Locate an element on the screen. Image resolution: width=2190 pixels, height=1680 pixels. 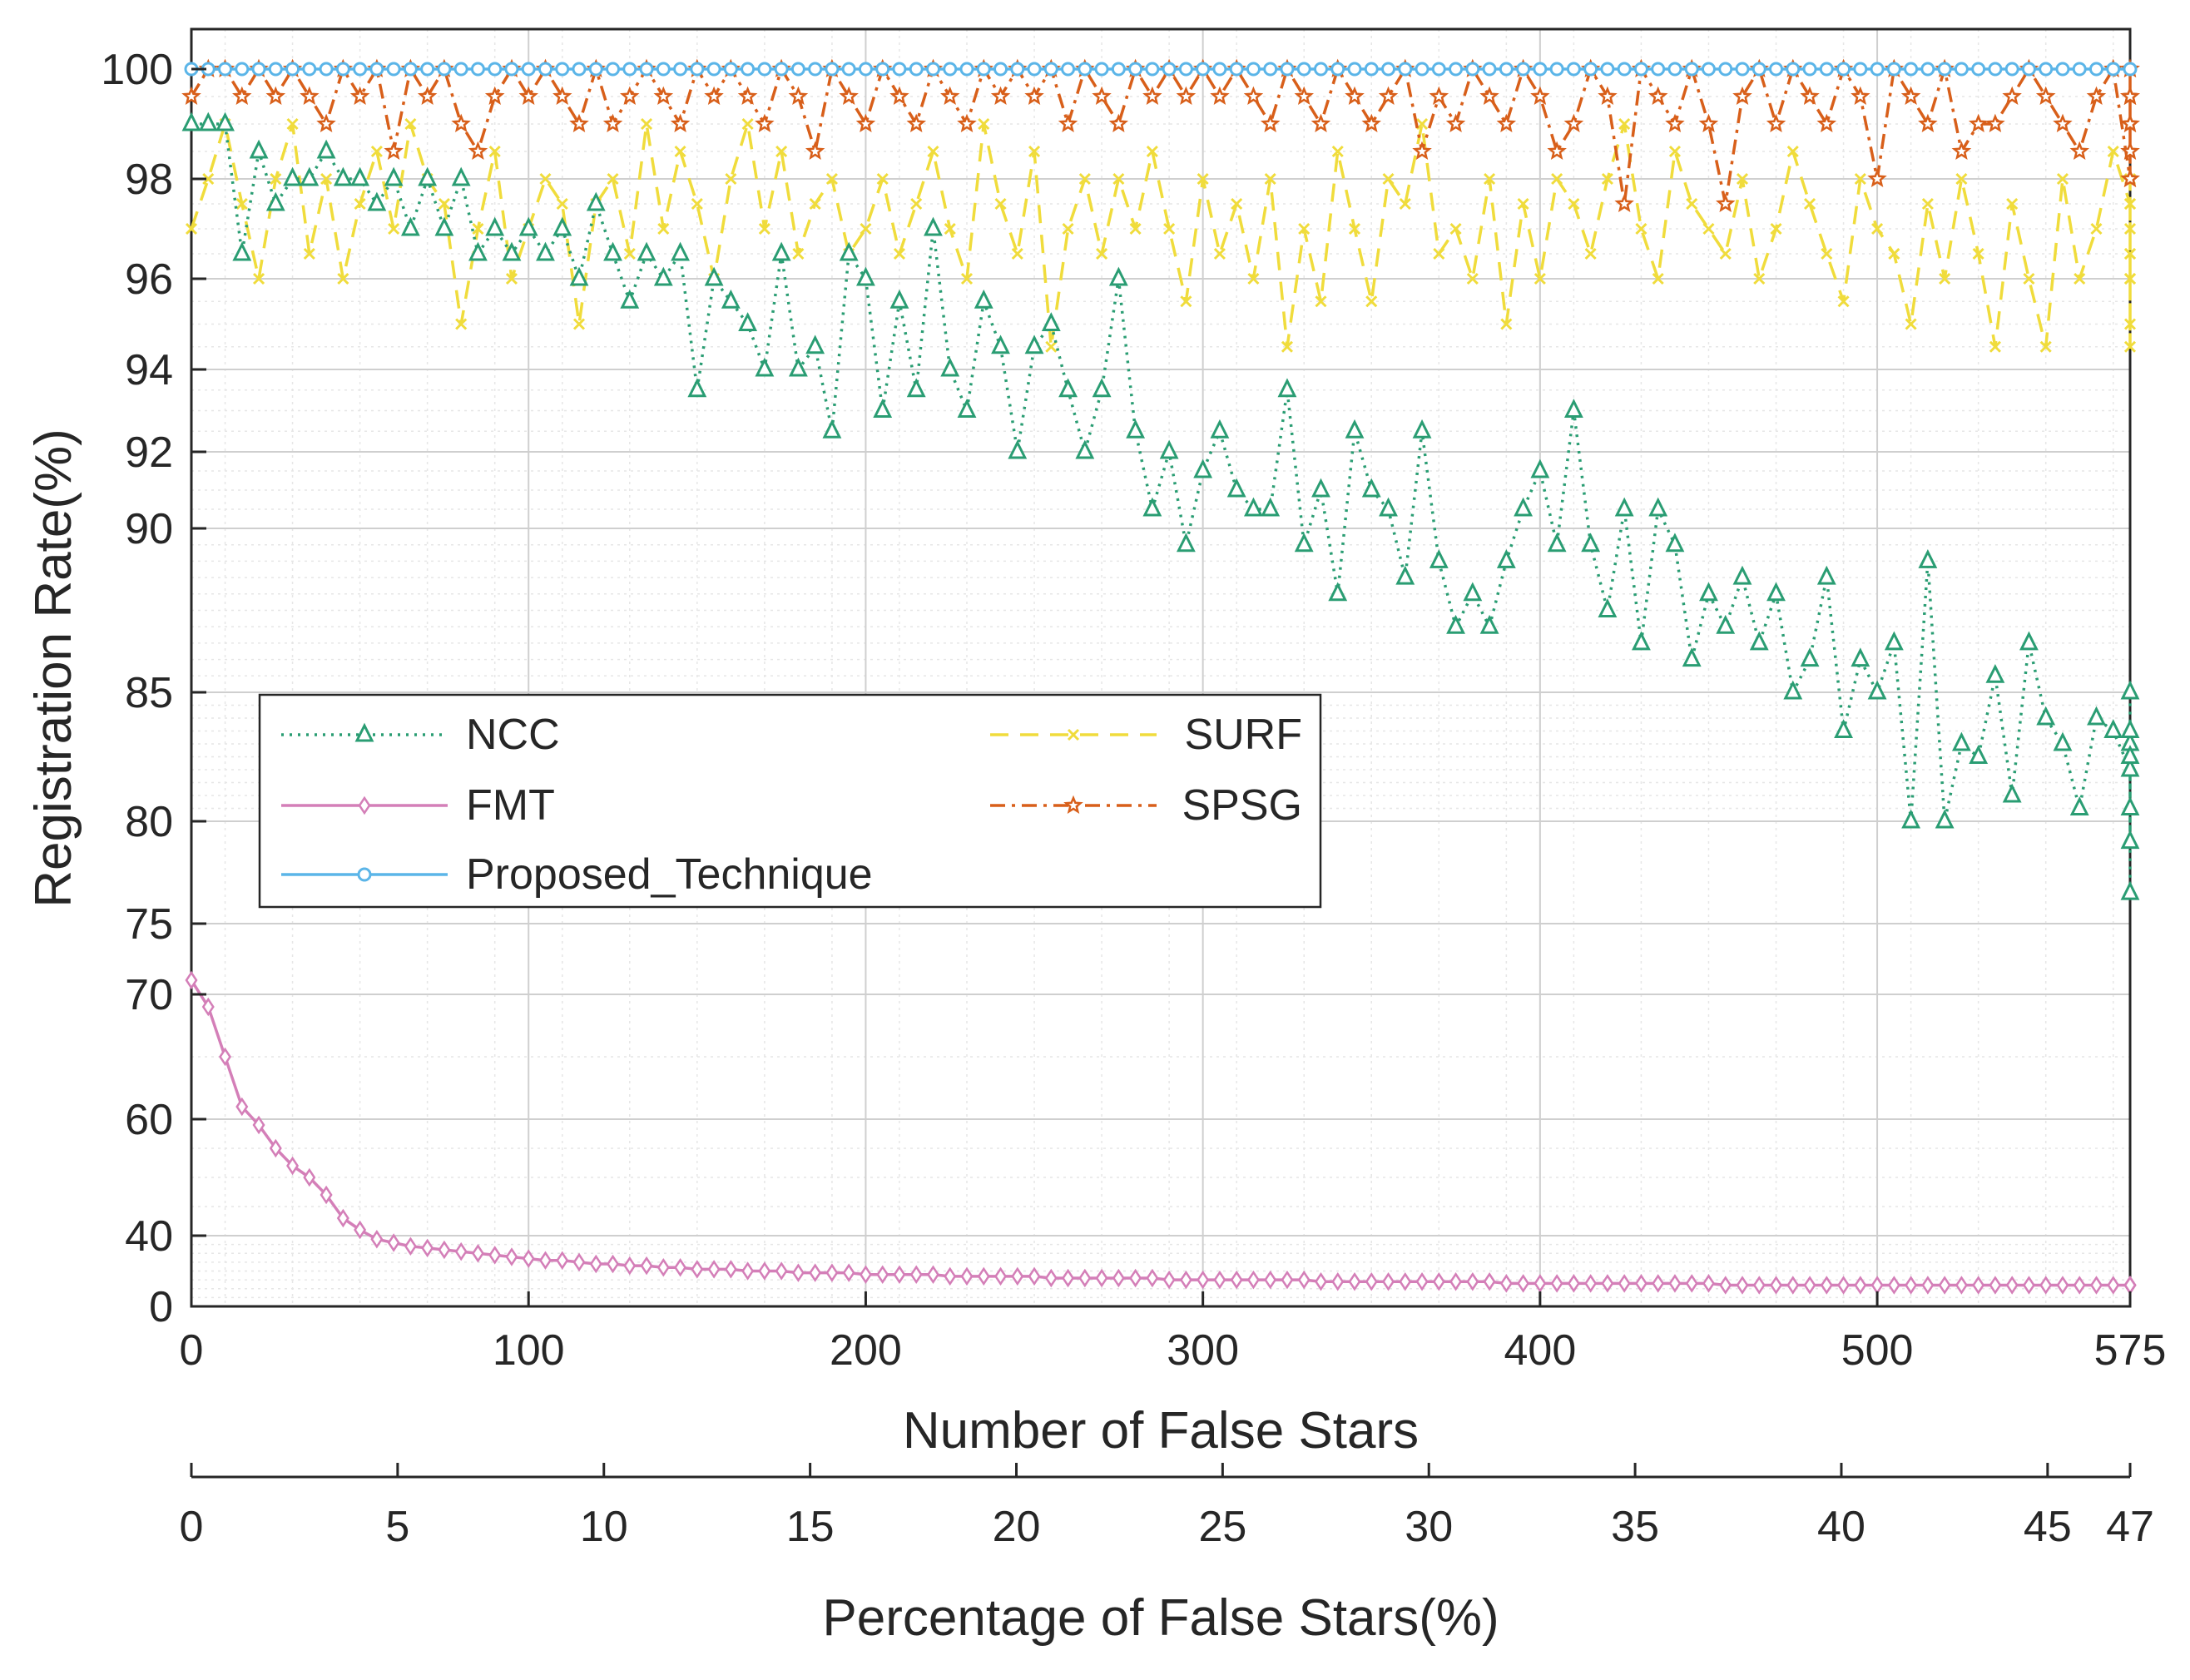
x-axis-title: Number of False Stars is located at coordinates (1161, 1430).